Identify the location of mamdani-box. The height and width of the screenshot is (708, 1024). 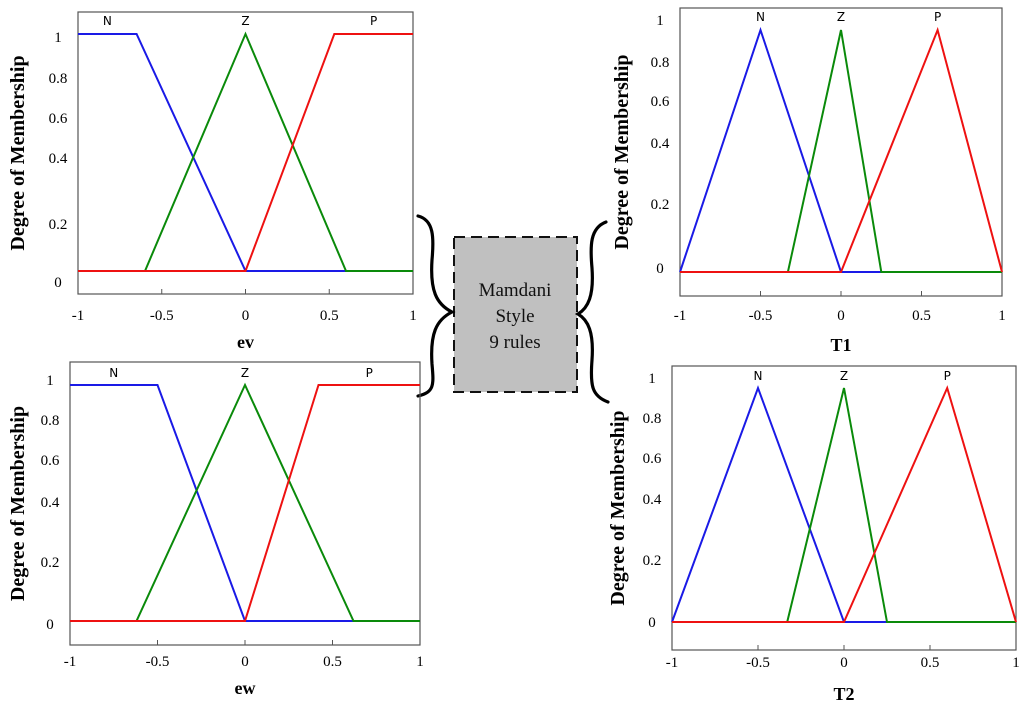
(515, 314).